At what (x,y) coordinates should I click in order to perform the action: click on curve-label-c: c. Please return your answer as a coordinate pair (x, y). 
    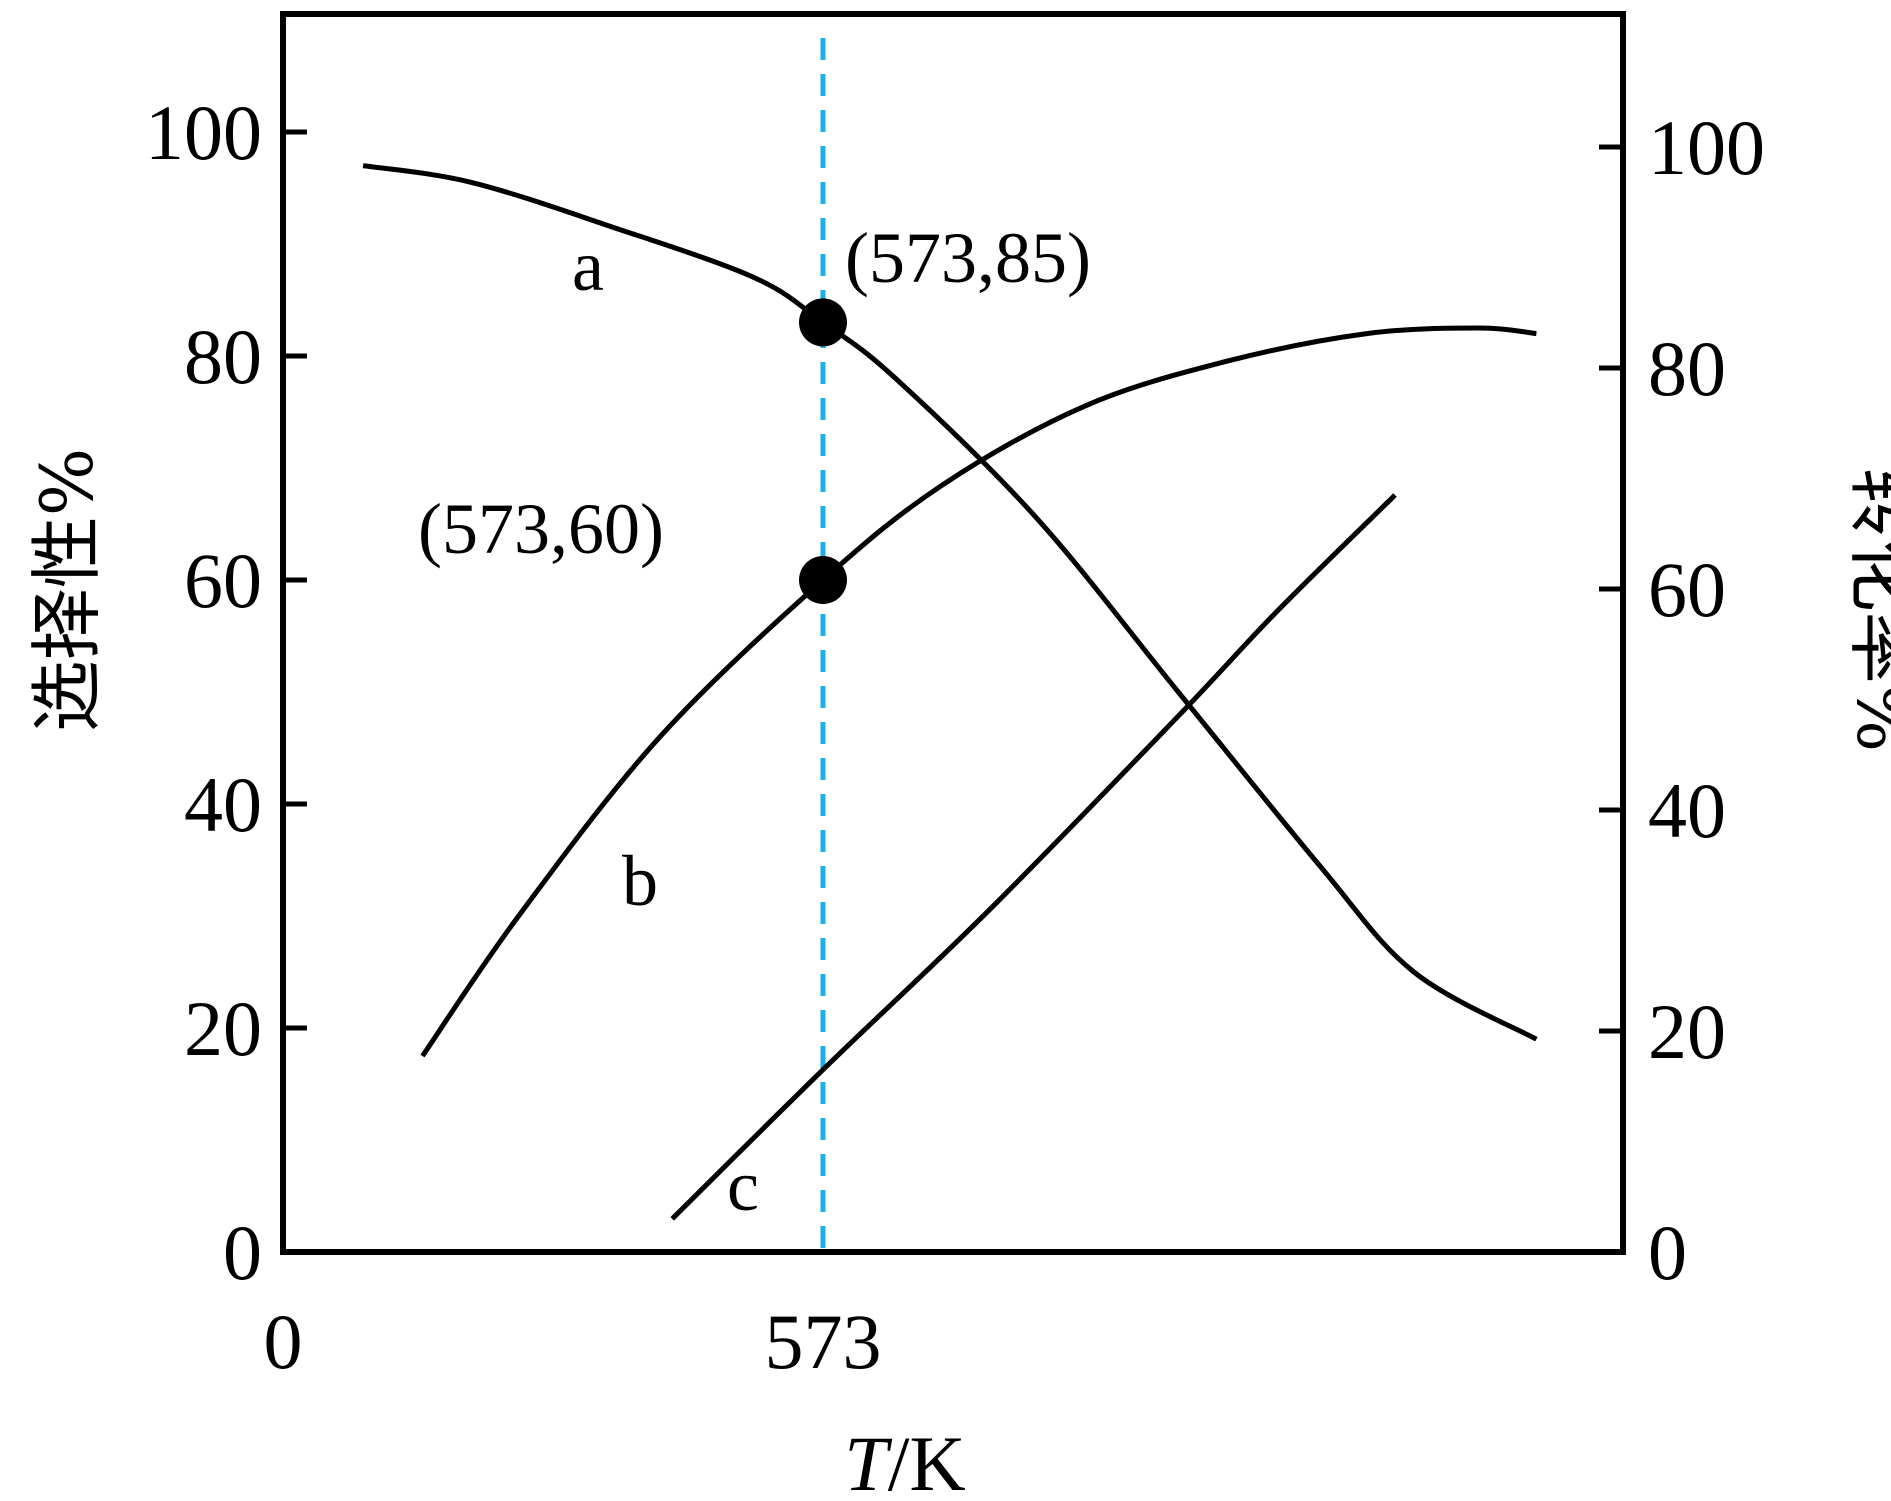
    Looking at the image, I should click on (743, 1186).